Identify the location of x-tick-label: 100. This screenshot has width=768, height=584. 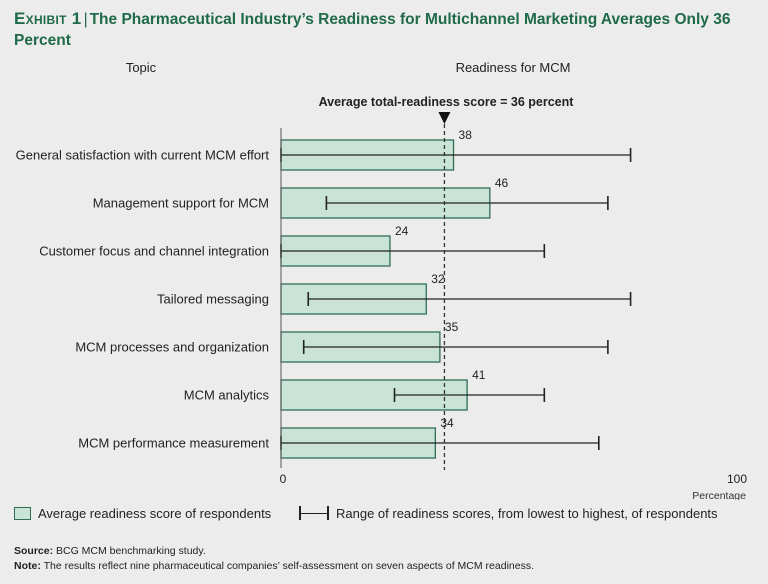
(737, 479).